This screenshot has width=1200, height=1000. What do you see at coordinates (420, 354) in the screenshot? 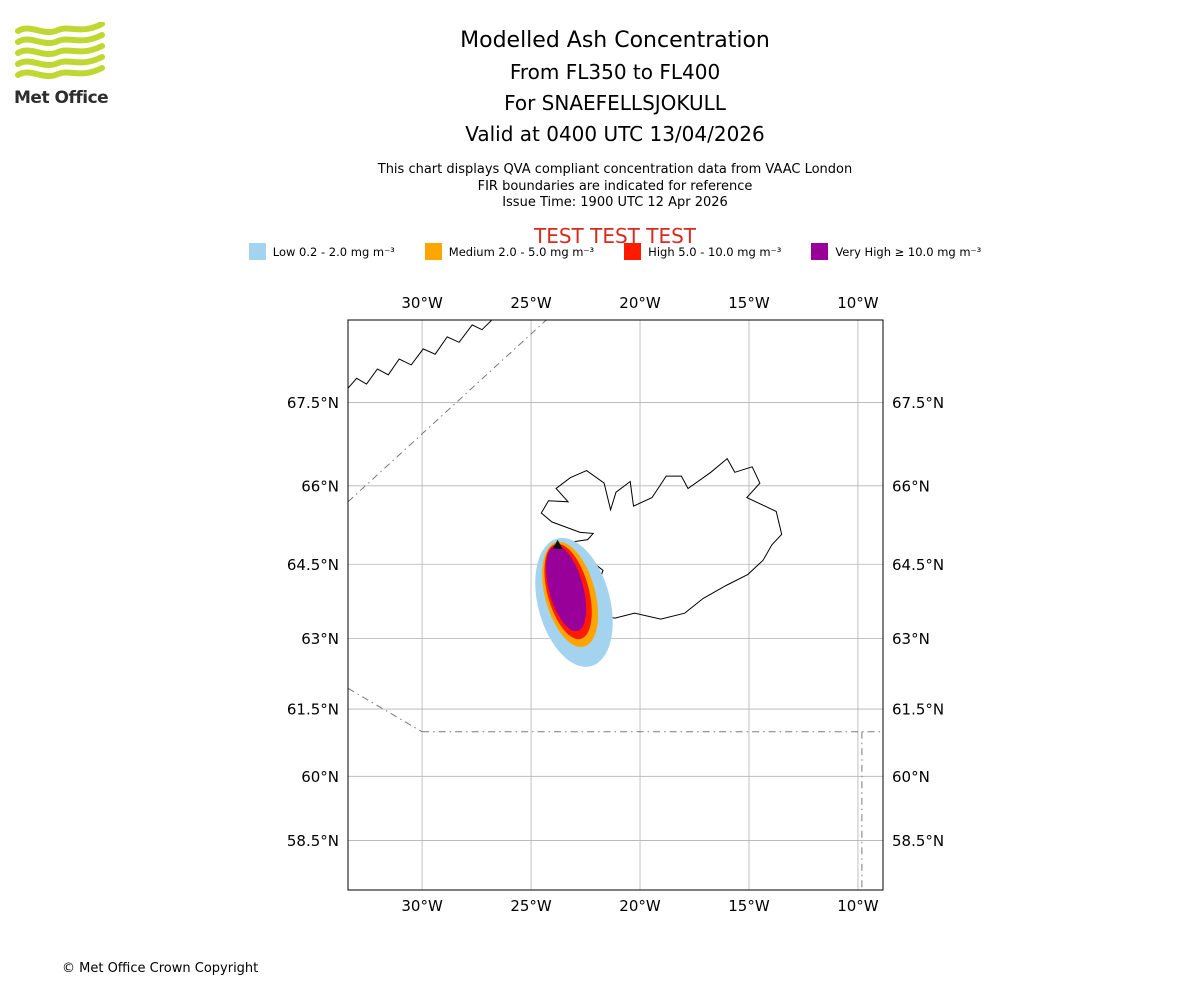
I see `greenland-coastline` at bounding box center [420, 354].